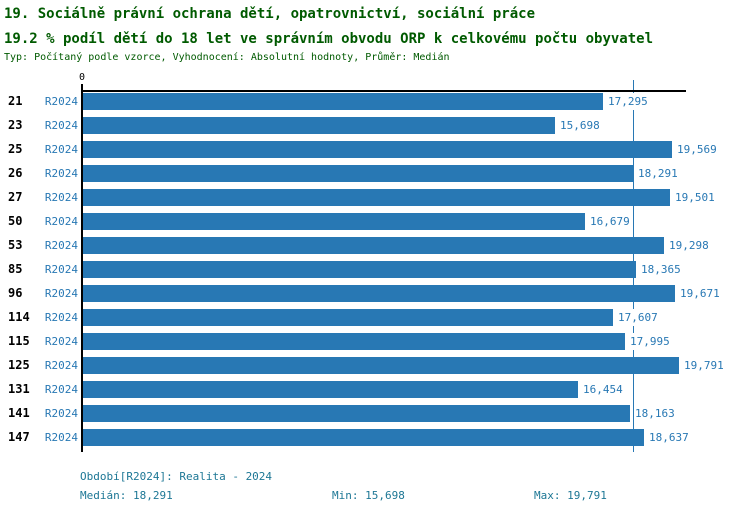 This screenshot has width=750, height=512. What do you see at coordinates (704, 365) in the screenshot?
I see `bar-value-label: 19,791` at bounding box center [704, 365].